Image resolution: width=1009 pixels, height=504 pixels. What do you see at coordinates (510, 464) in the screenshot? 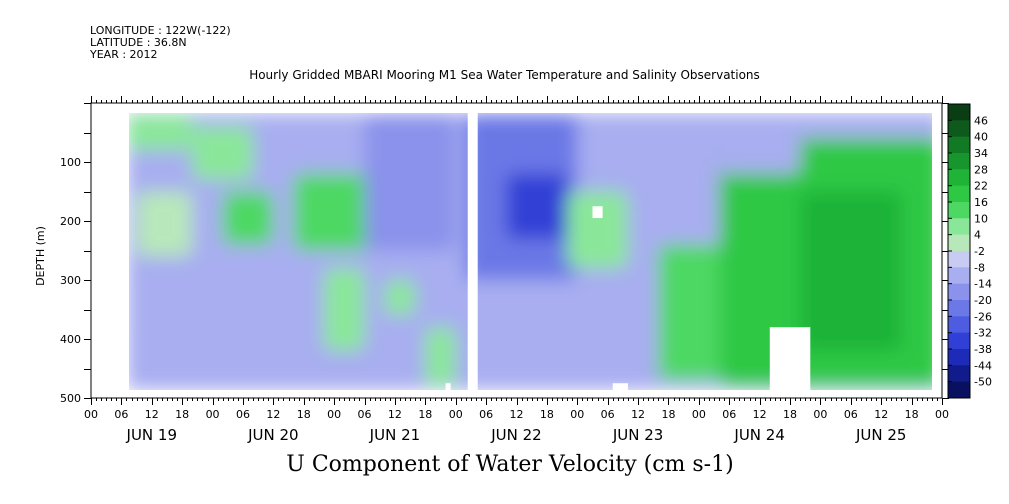
I see `x-axis-label: U Component of Water Velocity (cm s-1)` at bounding box center [510, 464].